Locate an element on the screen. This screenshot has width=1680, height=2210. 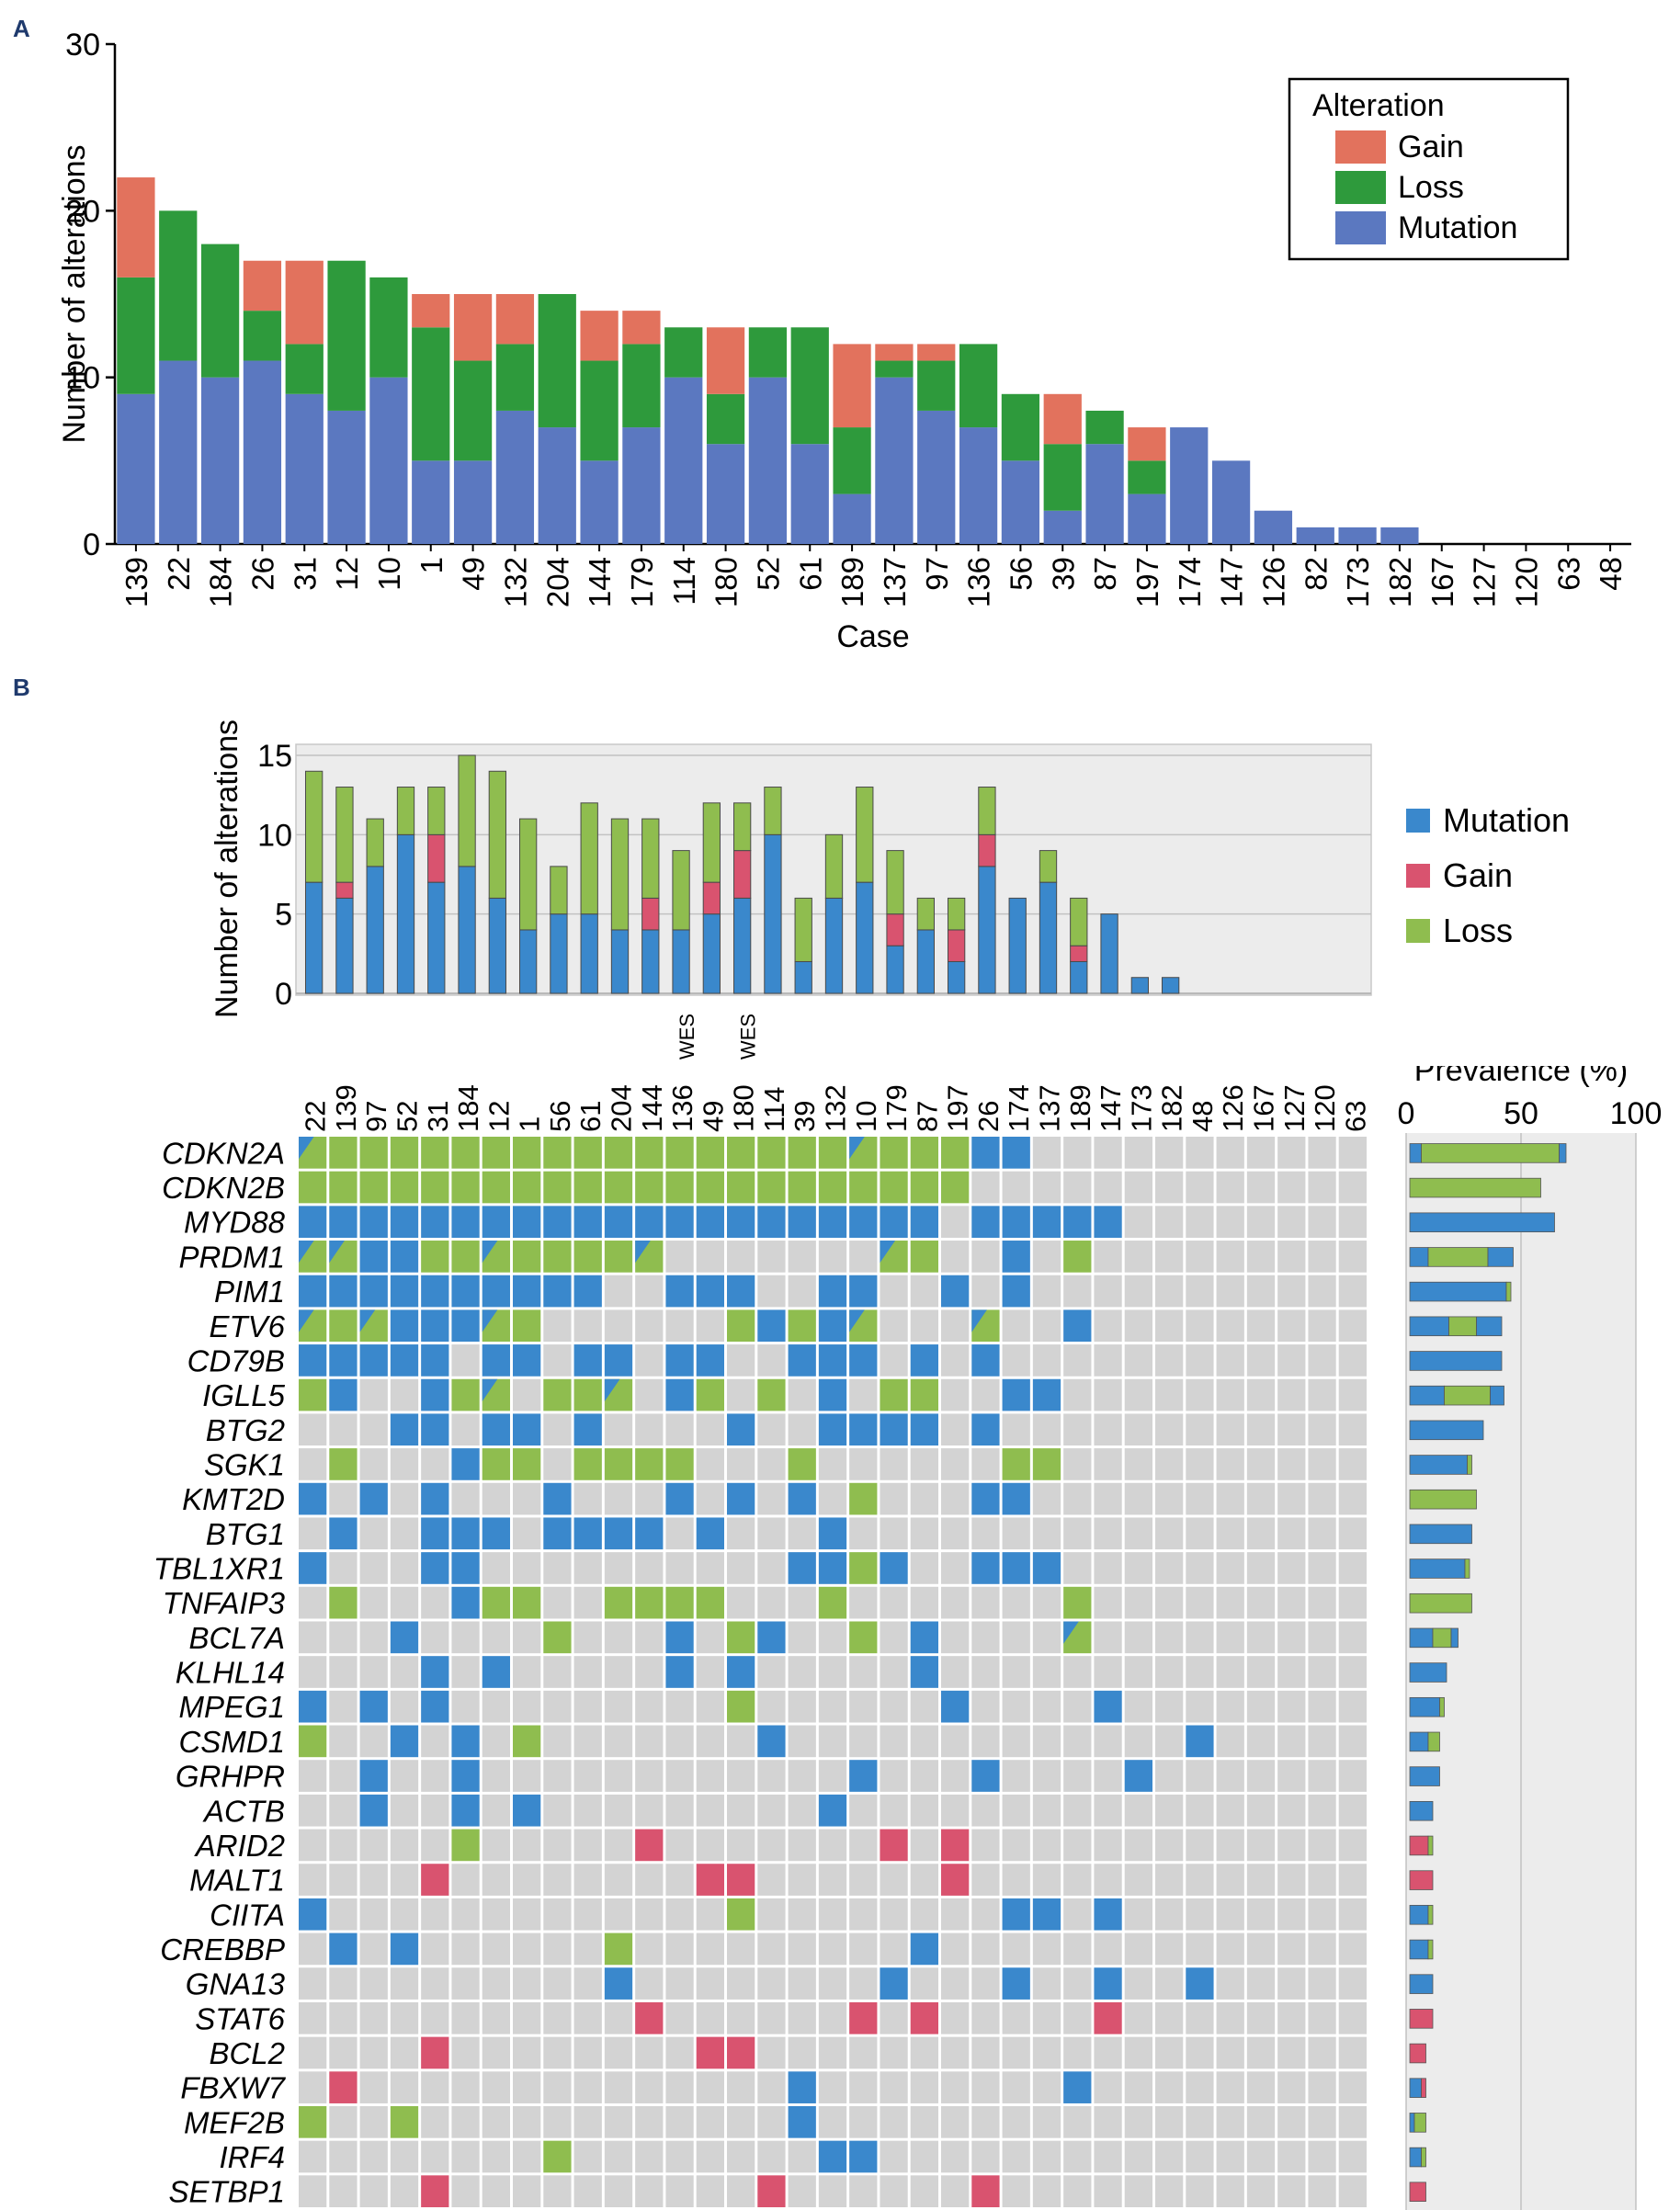
x-tick-label: 126 is located at coordinates (1273, 582).